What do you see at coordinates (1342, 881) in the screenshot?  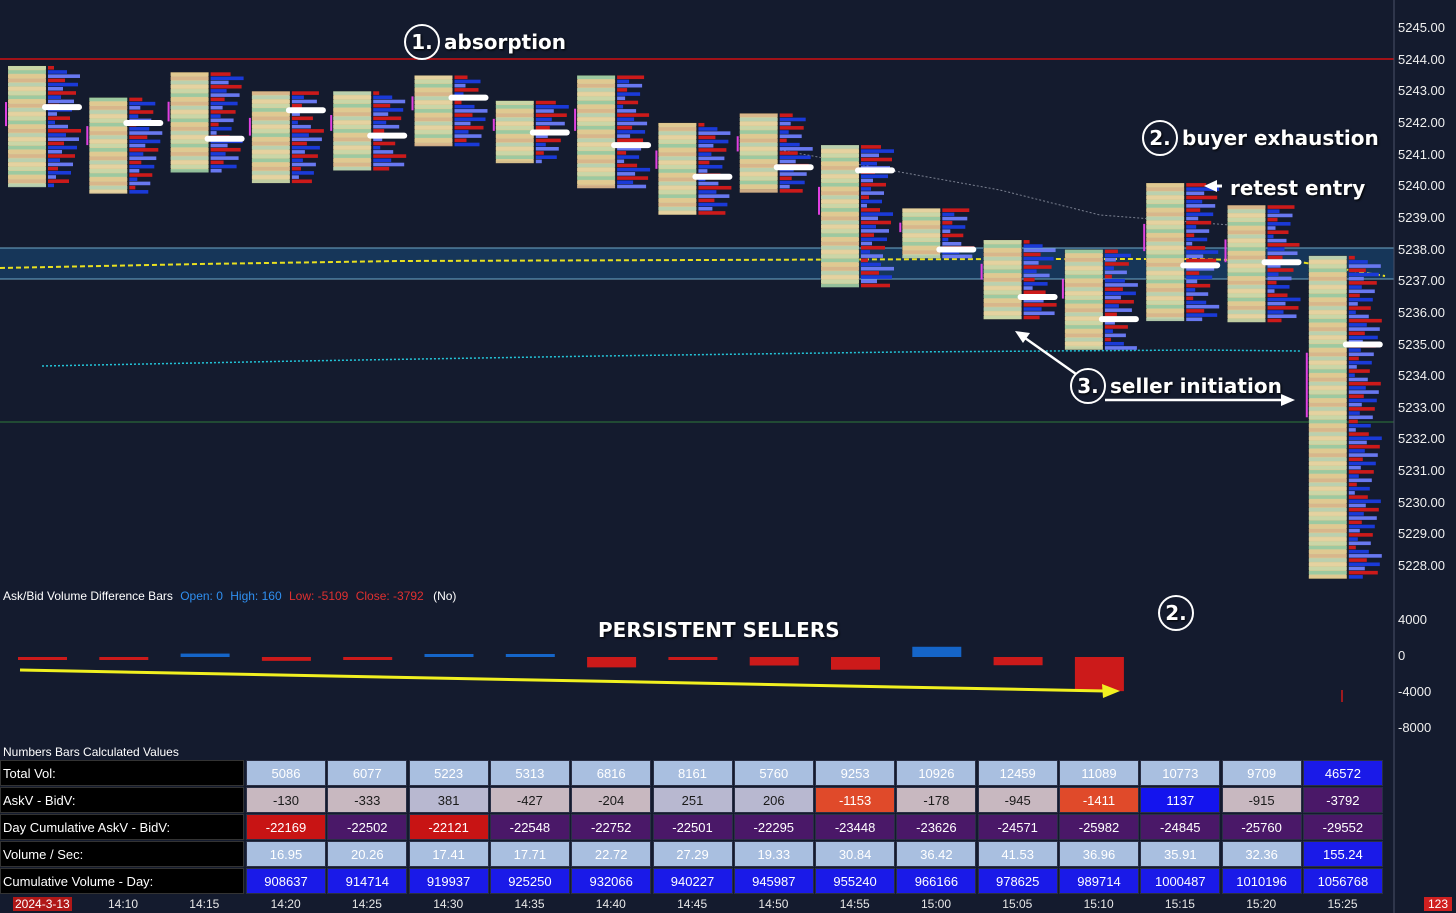 I see `table-cell: 1056768` at bounding box center [1342, 881].